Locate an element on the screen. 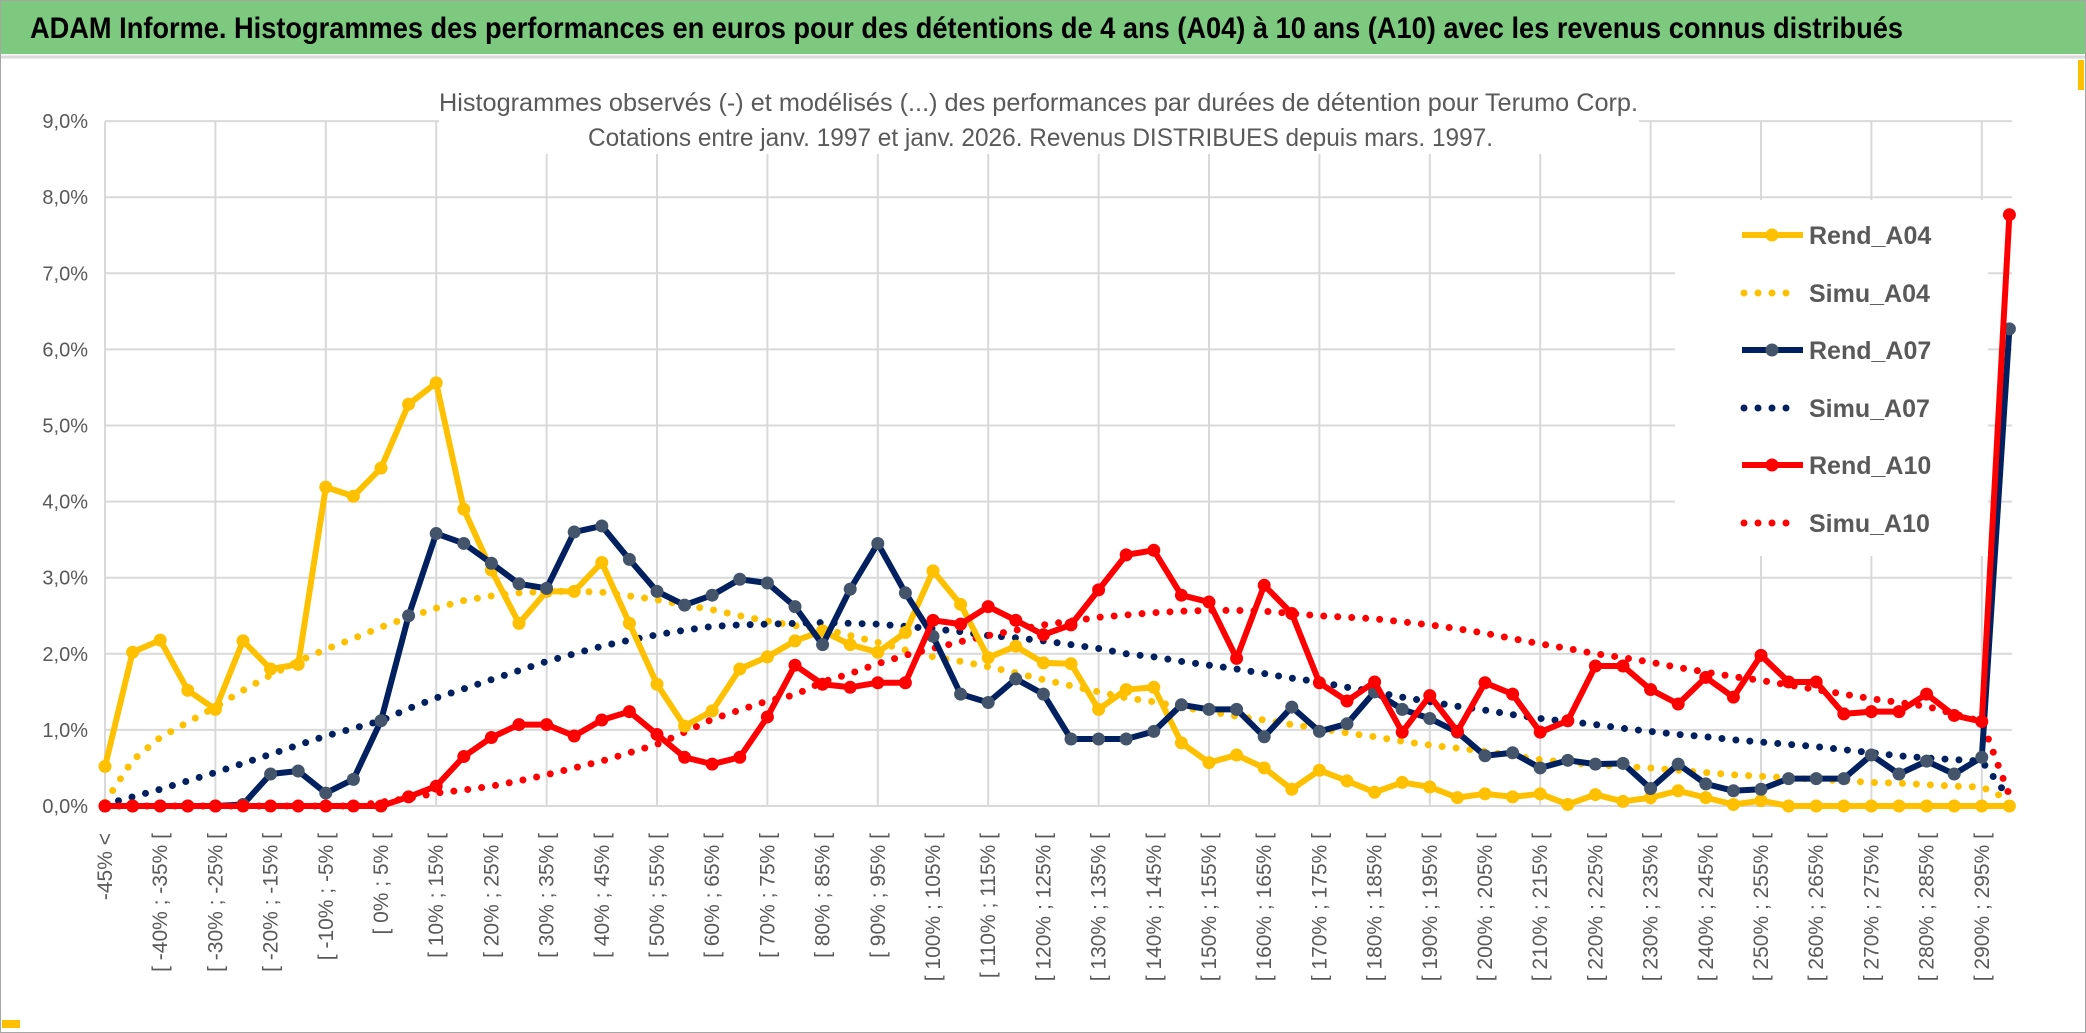 Image resolution: width=2086 pixels, height=1033 pixels. x-tick-label: [ 100% ; 105% [ is located at coordinates (933, 907).